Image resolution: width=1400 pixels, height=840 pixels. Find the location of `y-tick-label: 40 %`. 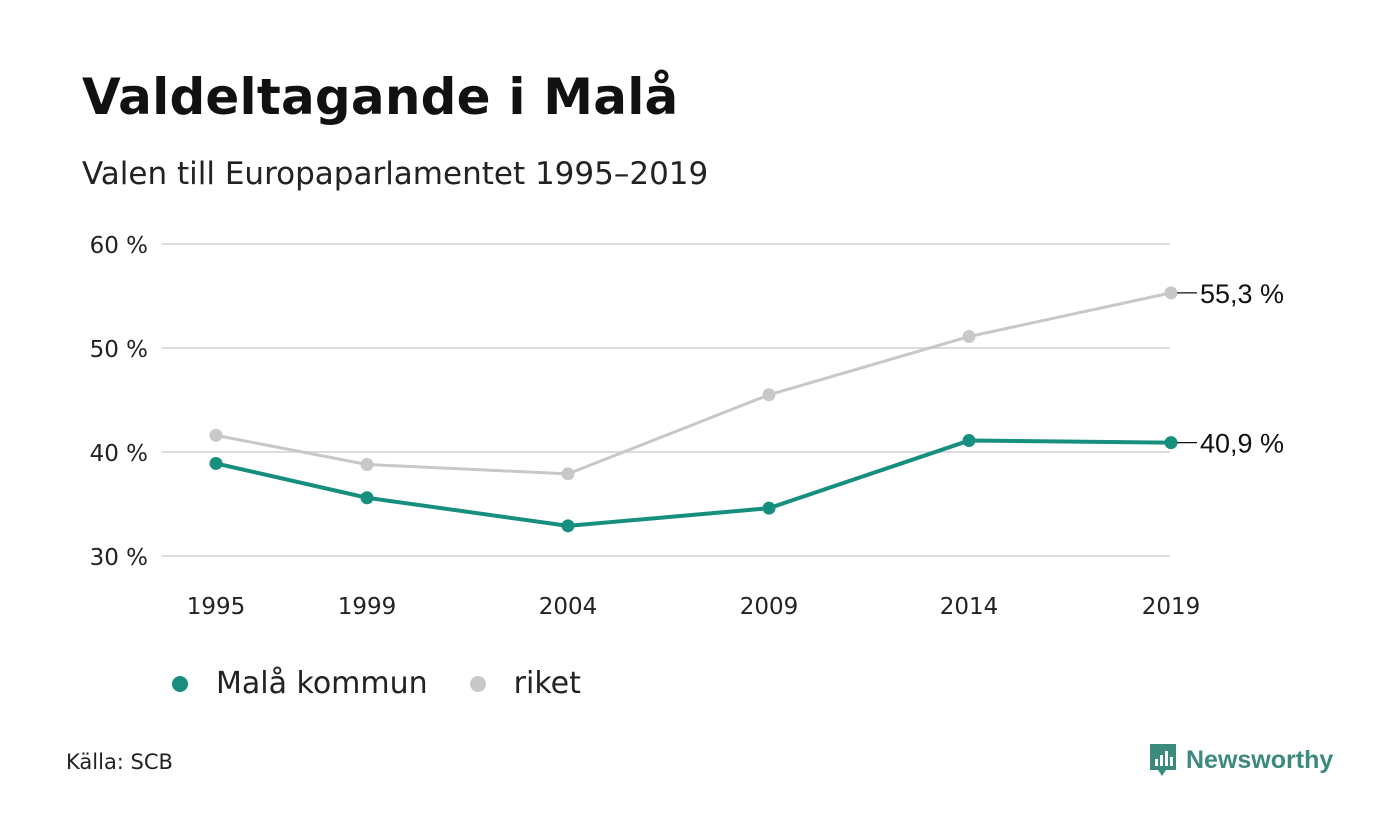

y-tick-label: 40 % is located at coordinates (119, 454).